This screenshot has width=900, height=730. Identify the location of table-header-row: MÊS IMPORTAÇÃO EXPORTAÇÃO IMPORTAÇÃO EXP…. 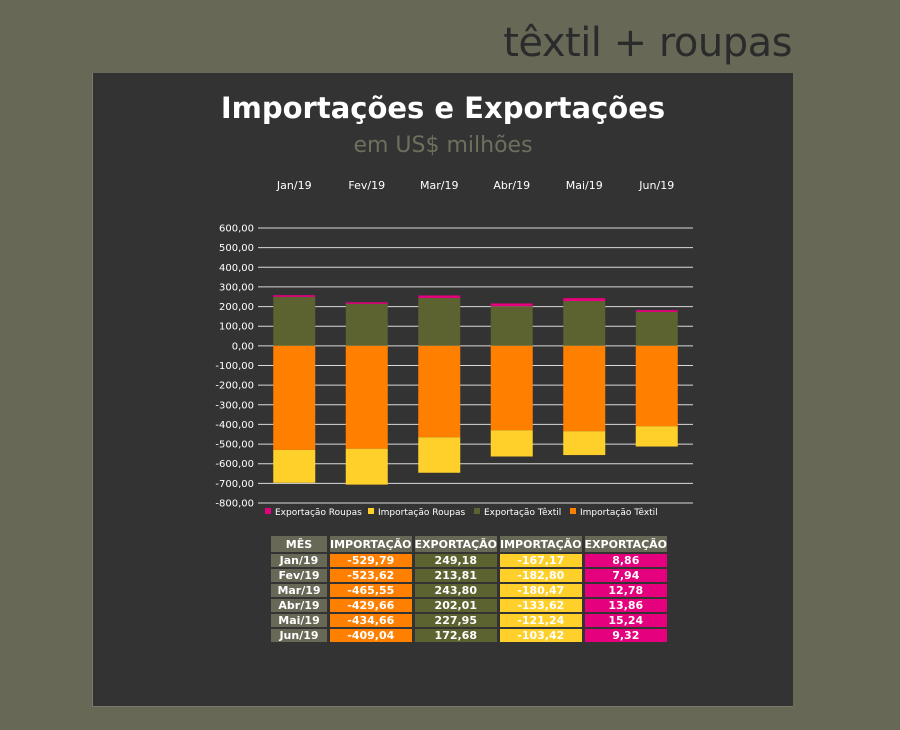
(469, 544).